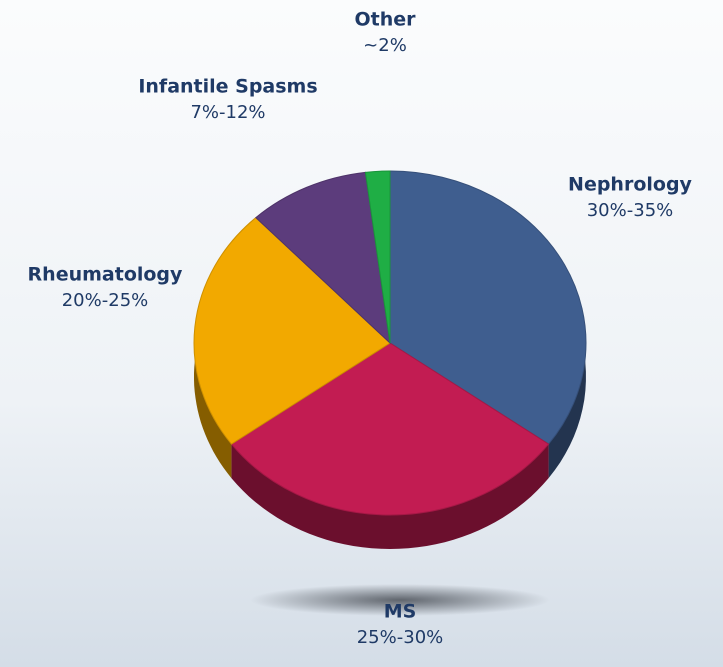 The image size is (723, 667). What do you see at coordinates (105, 275) in the screenshot?
I see `slice-label: Rheumatology` at bounding box center [105, 275].